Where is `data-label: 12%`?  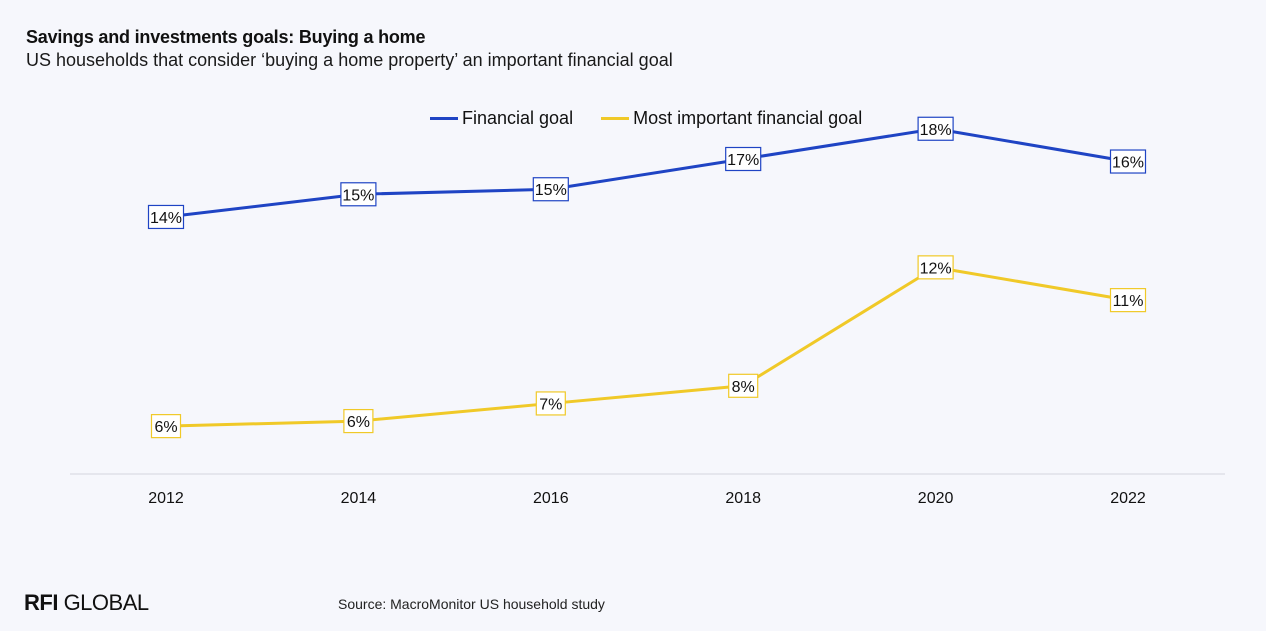 data-label: 12% is located at coordinates (936, 268).